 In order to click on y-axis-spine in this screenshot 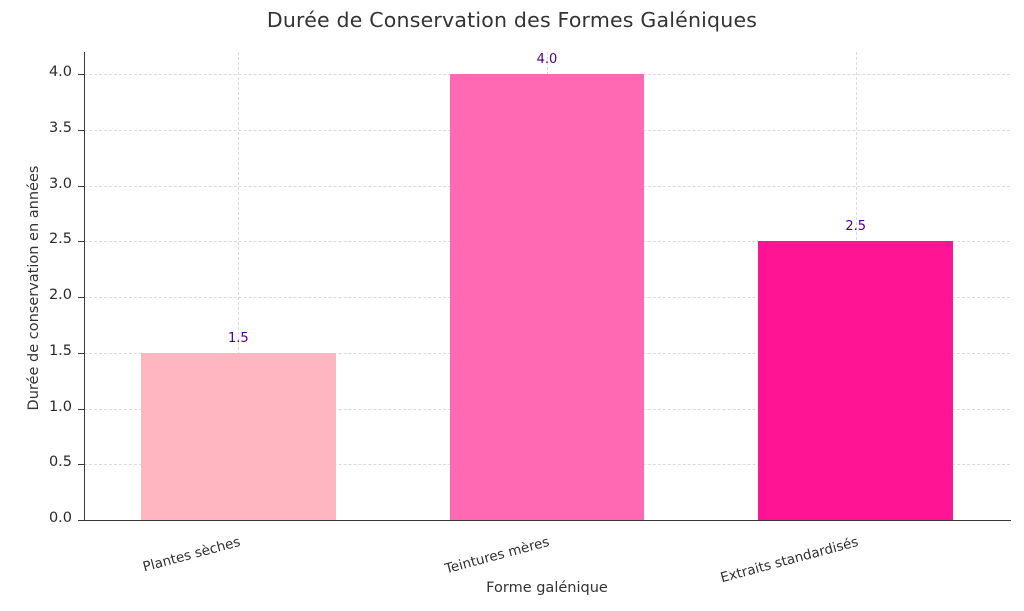, I will do `click(84, 286)`.